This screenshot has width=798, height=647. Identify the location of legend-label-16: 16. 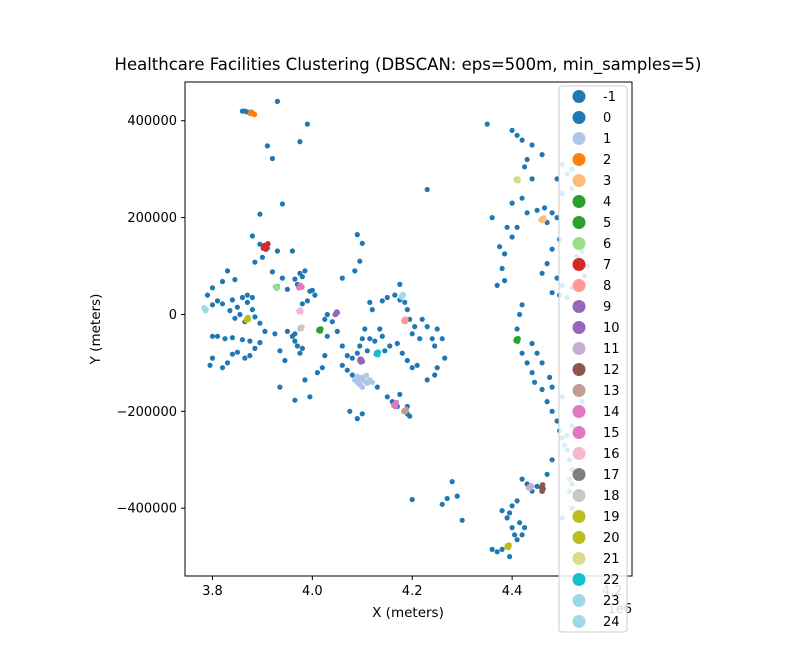
(611, 454).